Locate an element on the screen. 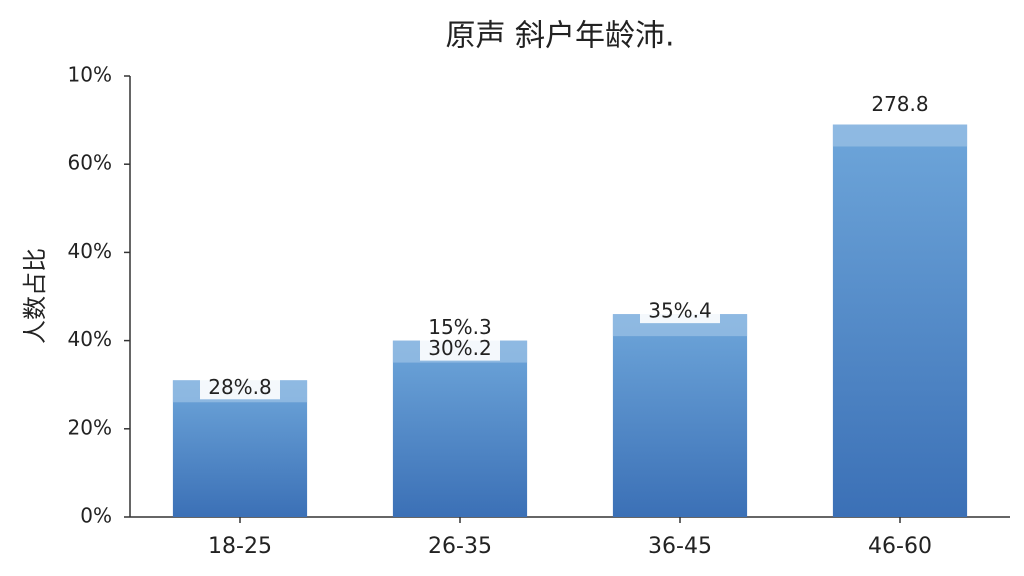  x-tick-label: 26-35 is located at coordinates (460, 546).